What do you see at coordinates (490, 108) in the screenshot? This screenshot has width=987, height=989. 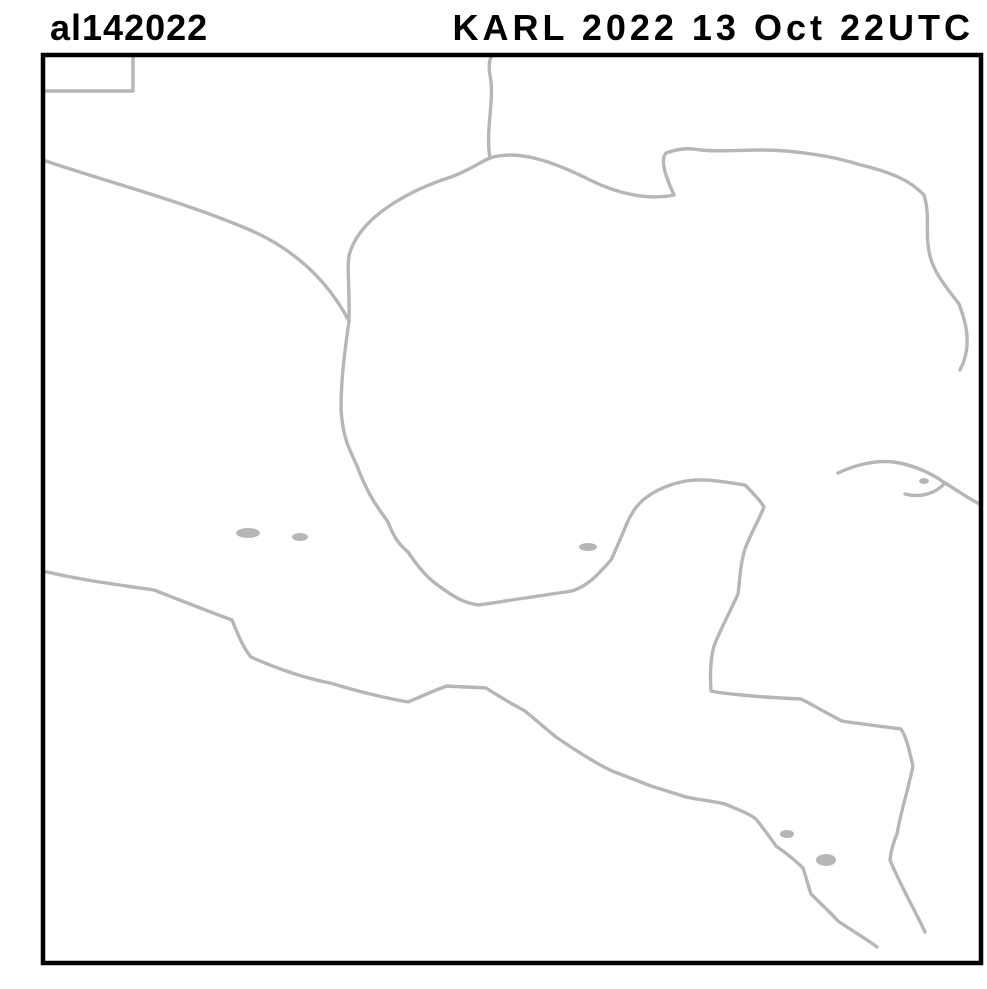 I see `river-line` at bounding box center [490, 108].